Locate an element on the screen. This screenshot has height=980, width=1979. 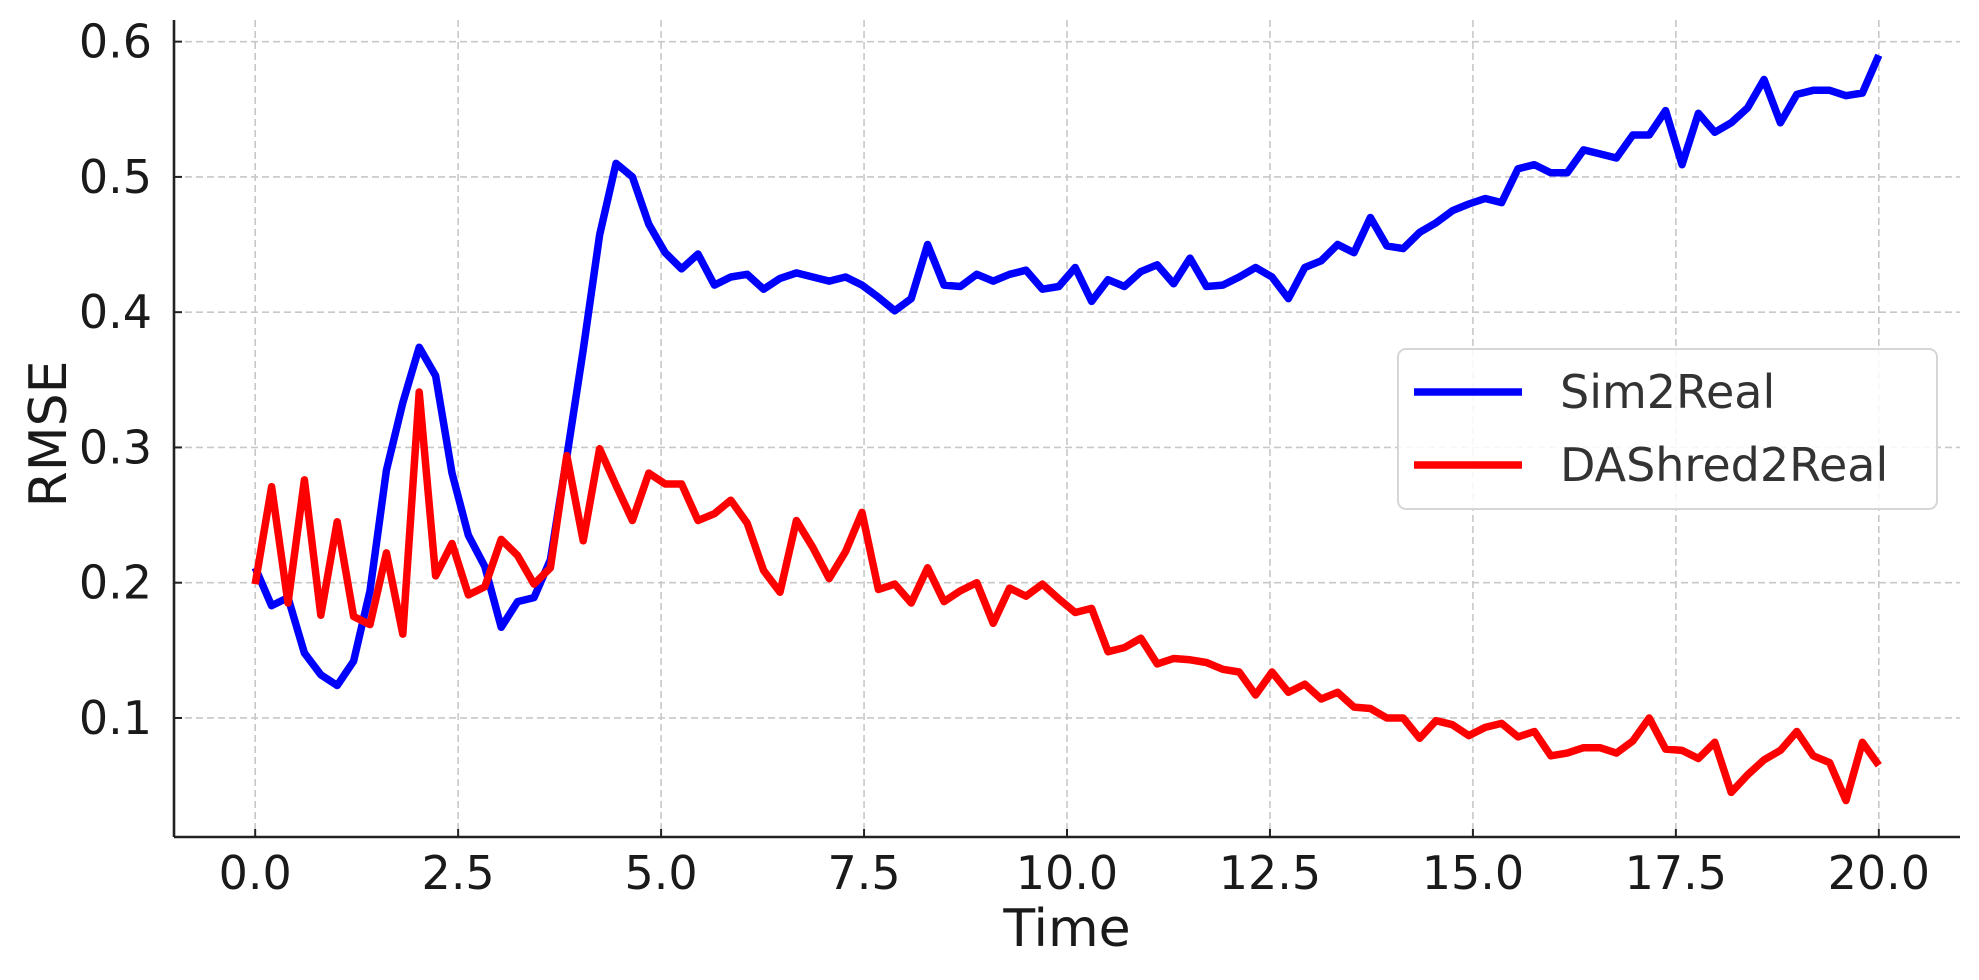
x-axis-ticks: 0.0 2.5 5.0 7.5 10.0 12.5 15.0 17.5 20.0 is located at coordinates (1074, 864).